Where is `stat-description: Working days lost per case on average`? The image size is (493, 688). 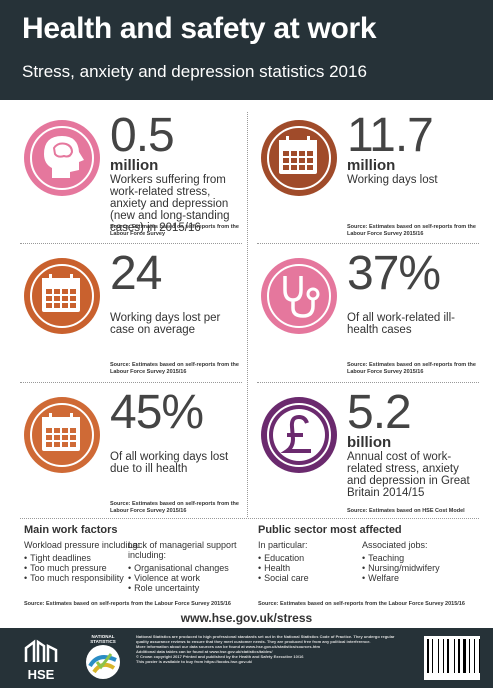
stat-description: Working days lost per case on average is located at coordinates (165, 324).